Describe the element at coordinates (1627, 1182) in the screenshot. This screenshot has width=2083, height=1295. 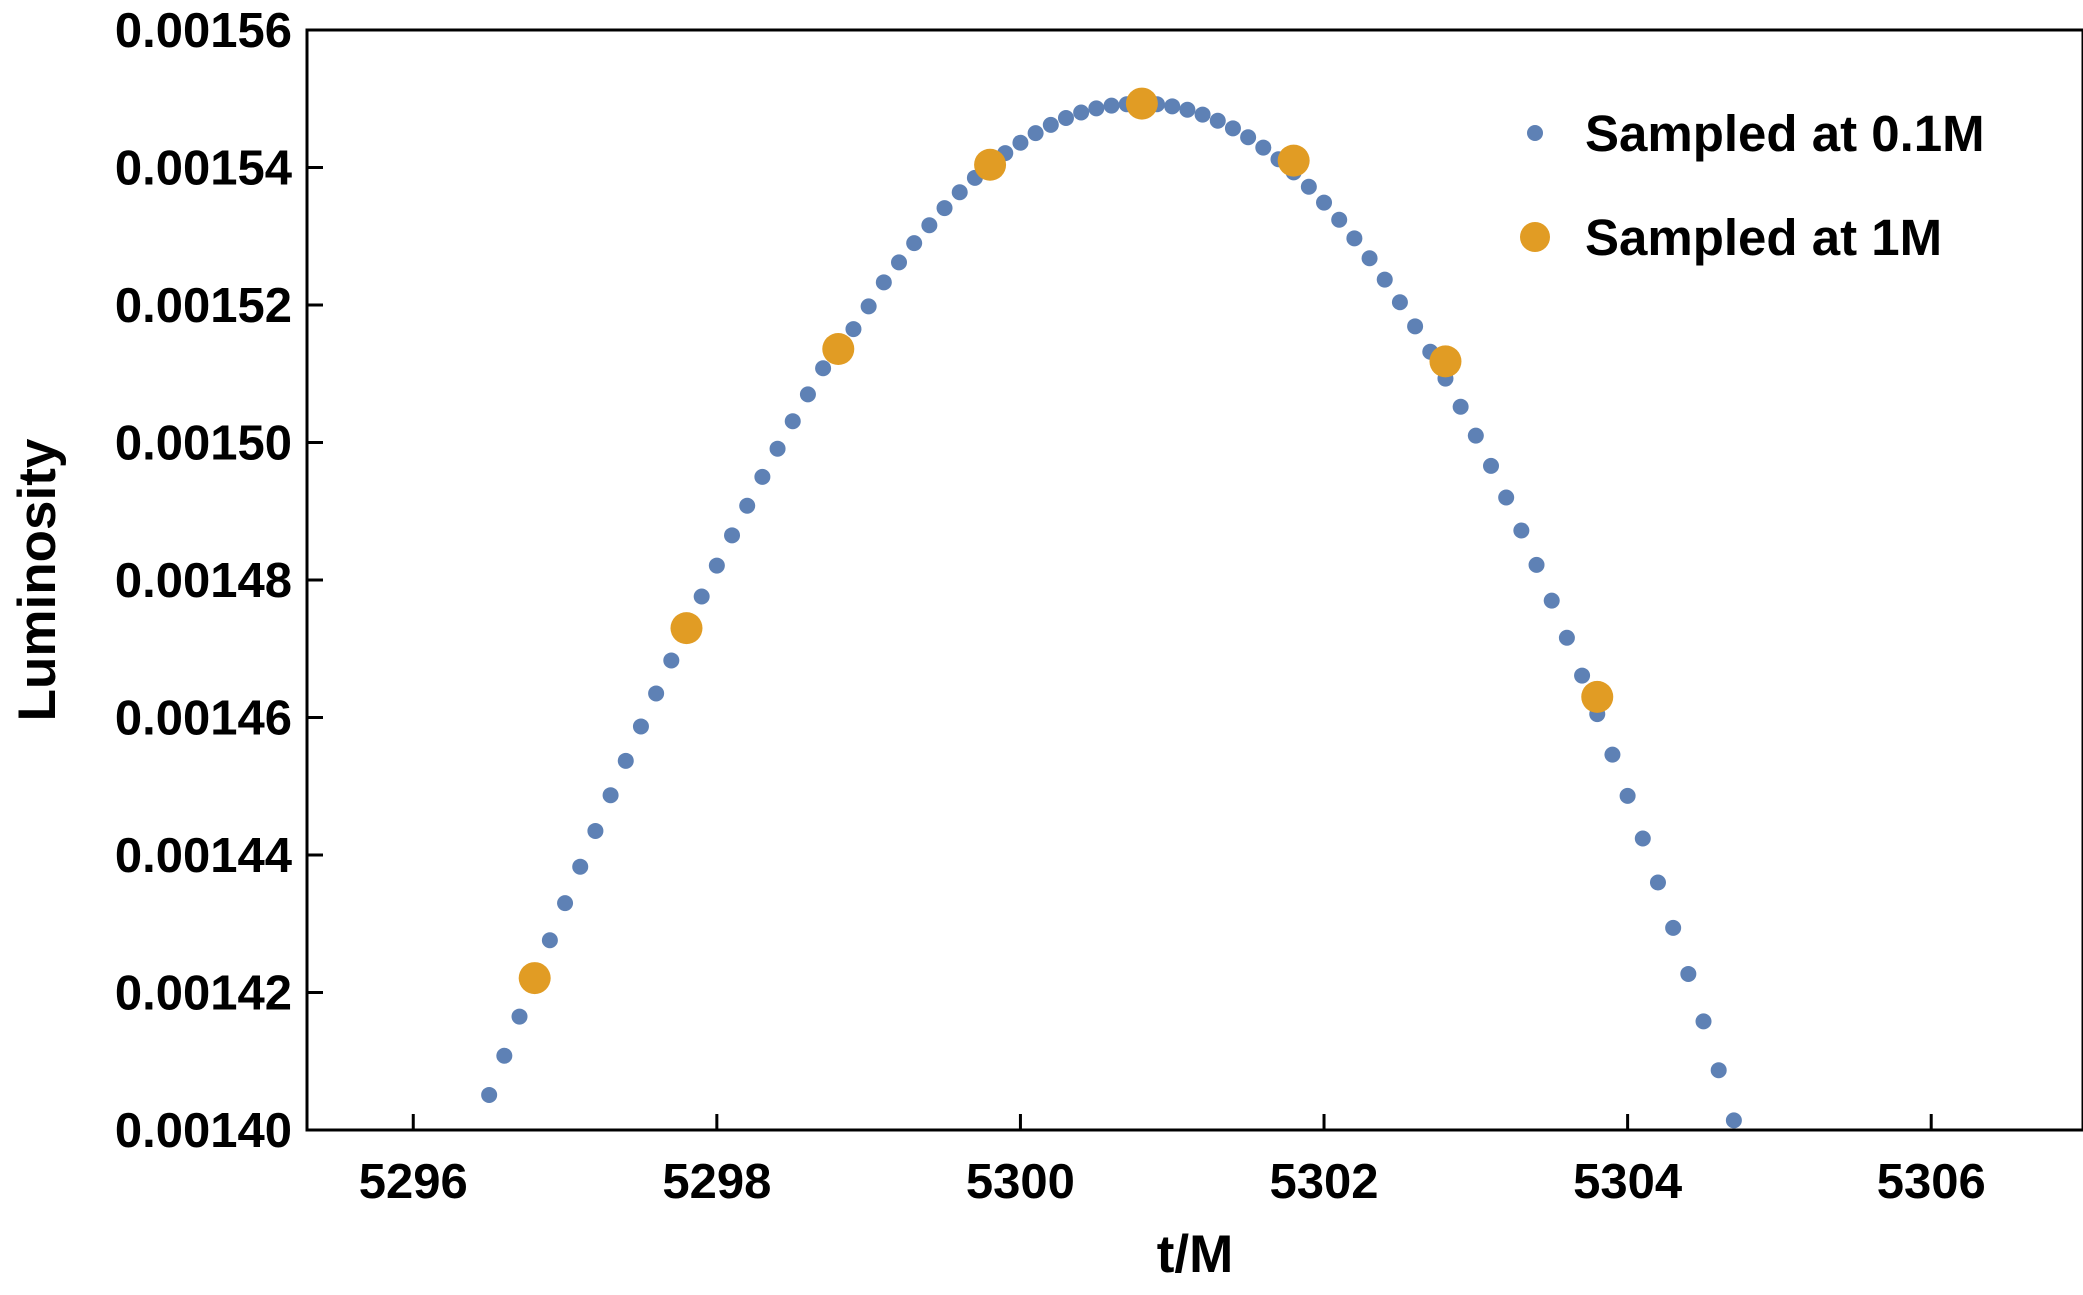
I see `x-tick-label: 5304` at that location.